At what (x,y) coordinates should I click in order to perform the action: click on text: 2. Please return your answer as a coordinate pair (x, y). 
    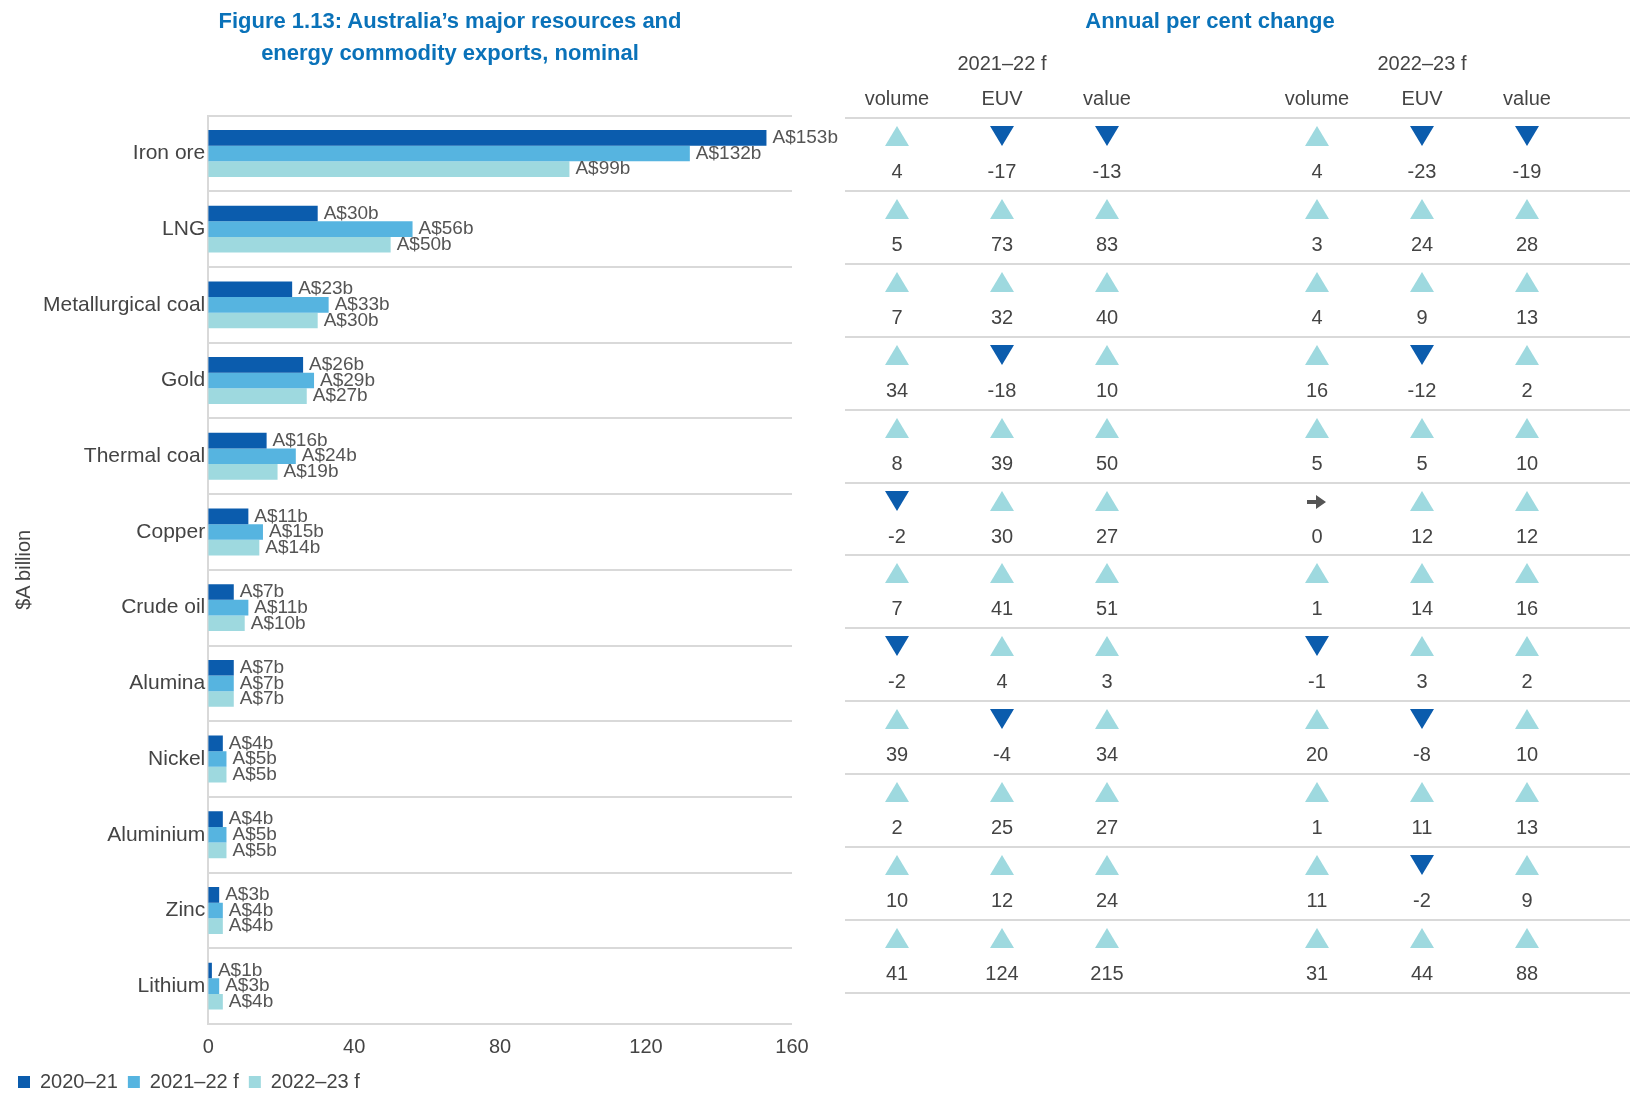
    Looking at the image, I should click on (1527, 390).